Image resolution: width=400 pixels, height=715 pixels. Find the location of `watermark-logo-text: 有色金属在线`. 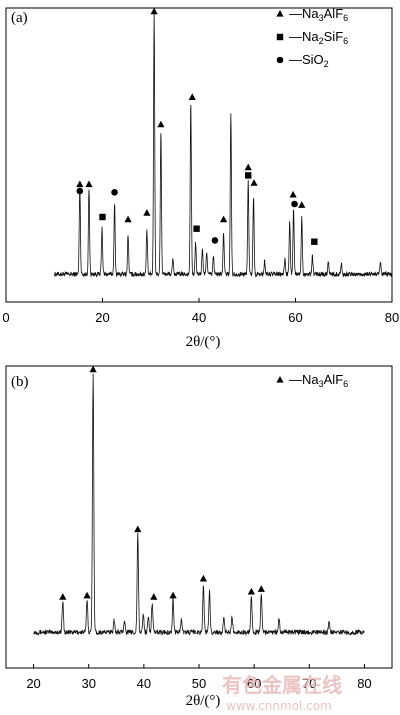

watermark-logo-text: 有色金属在线 is located at coordinates (282, 685).